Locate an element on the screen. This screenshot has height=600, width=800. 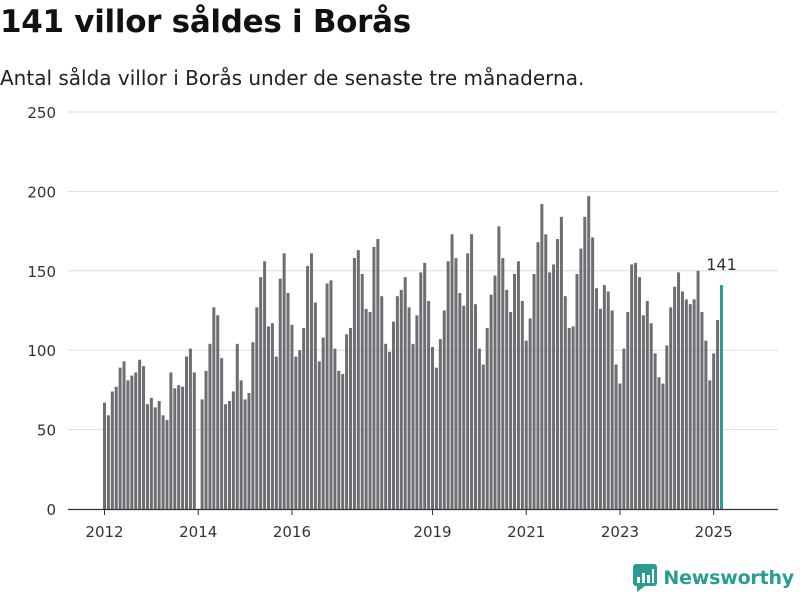
brand-logo: Newsworthy is located at coordinates (713, 578).